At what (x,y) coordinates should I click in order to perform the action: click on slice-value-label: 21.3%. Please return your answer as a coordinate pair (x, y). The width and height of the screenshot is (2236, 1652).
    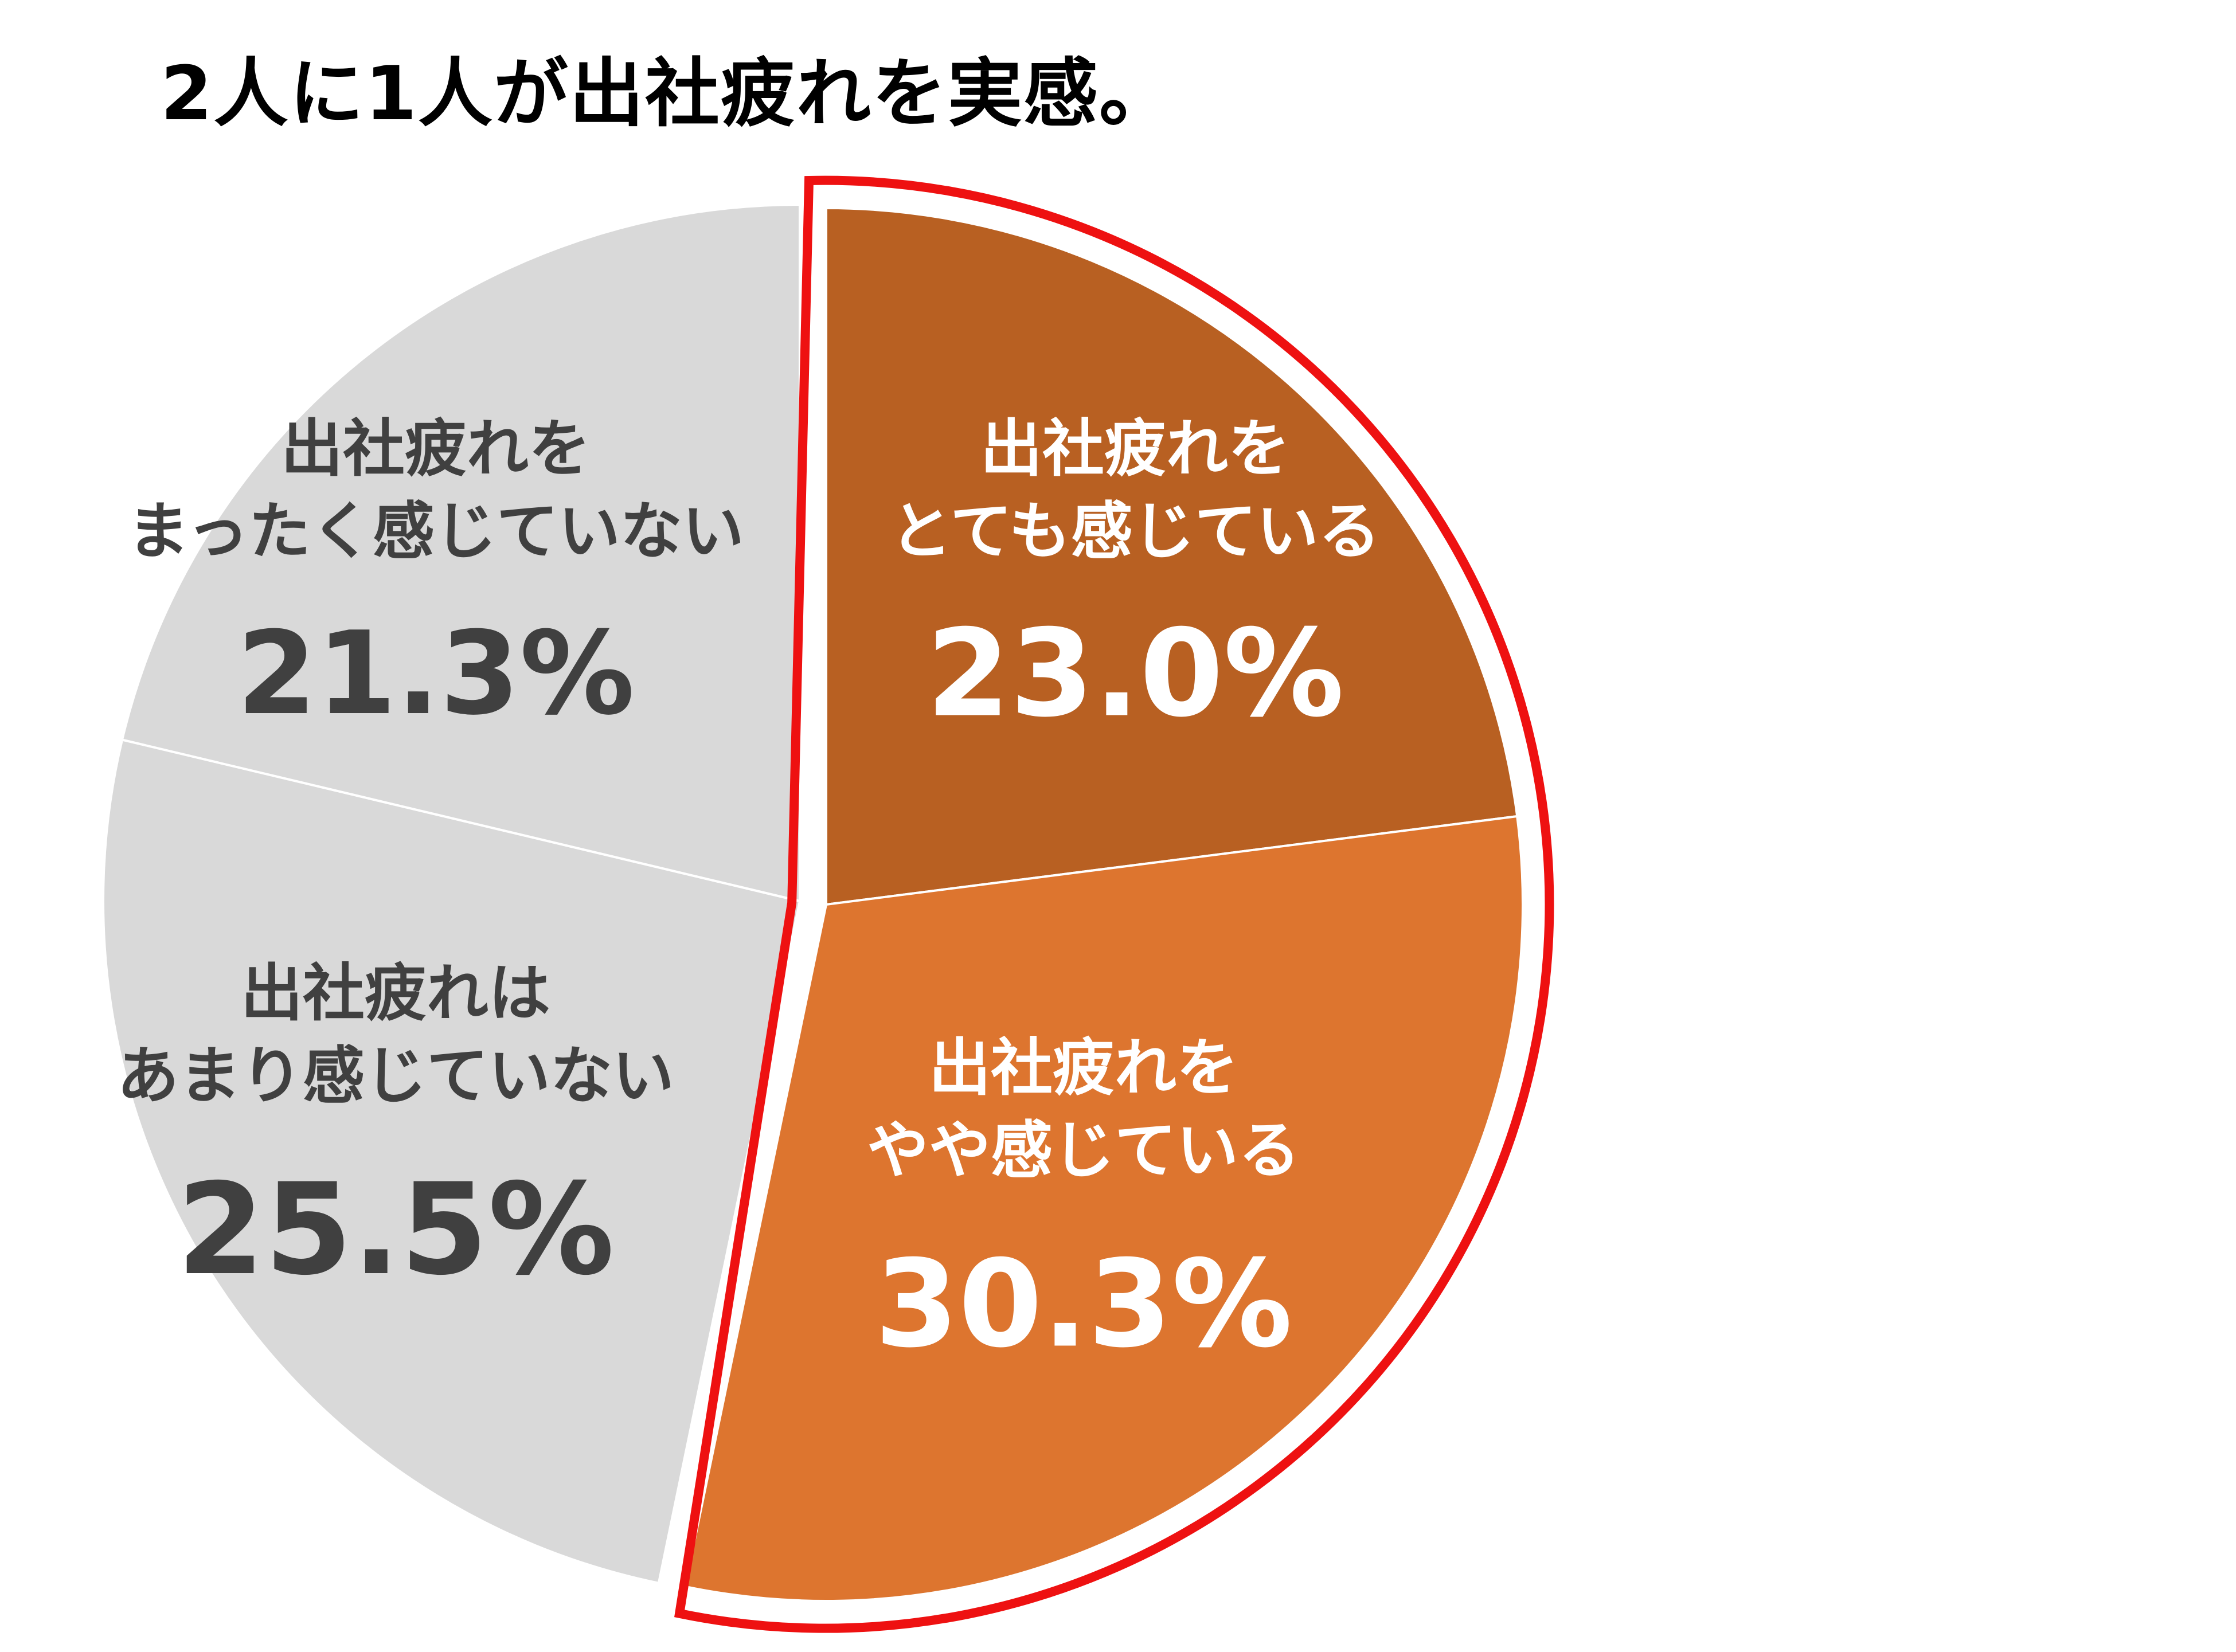
    Looking at the image, I should click on (436, 674).